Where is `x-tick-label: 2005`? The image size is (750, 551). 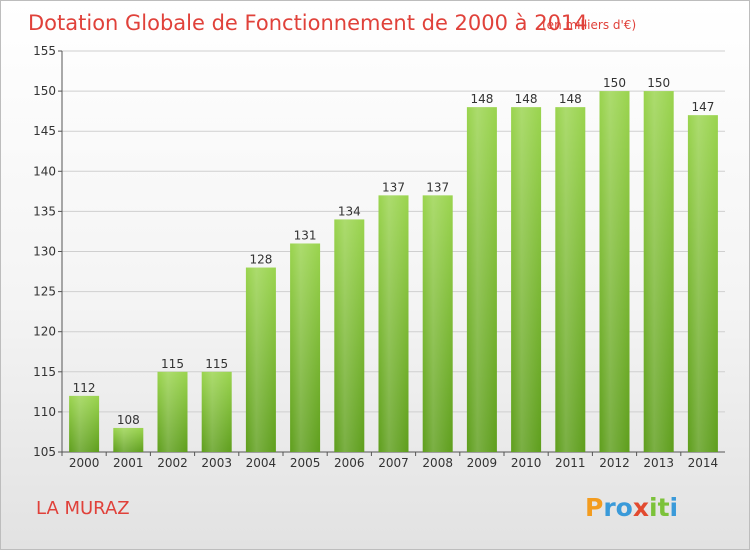 x-tick-label: 2005 is located at coordinates (305, 463).